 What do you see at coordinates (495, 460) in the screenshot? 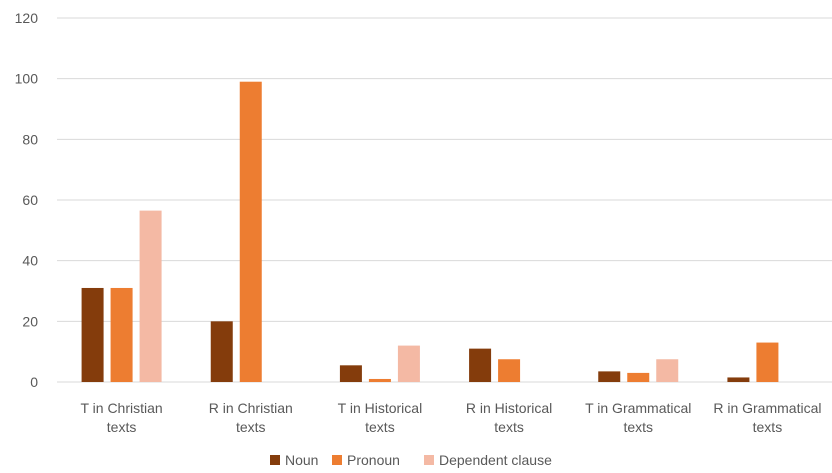
I see `legend-label: Dependent clause` at bounding box center [495, 460].